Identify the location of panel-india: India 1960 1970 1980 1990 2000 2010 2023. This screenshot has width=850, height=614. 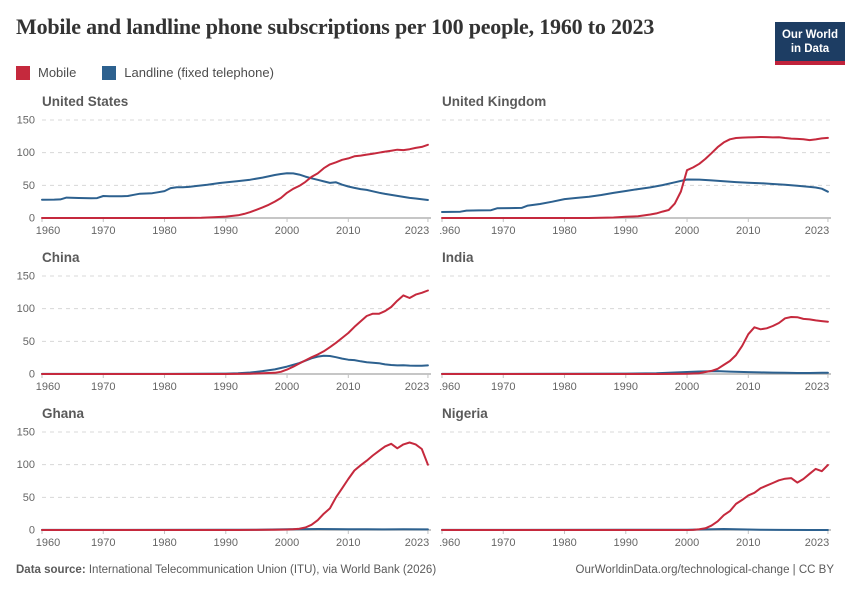
(637, 316).